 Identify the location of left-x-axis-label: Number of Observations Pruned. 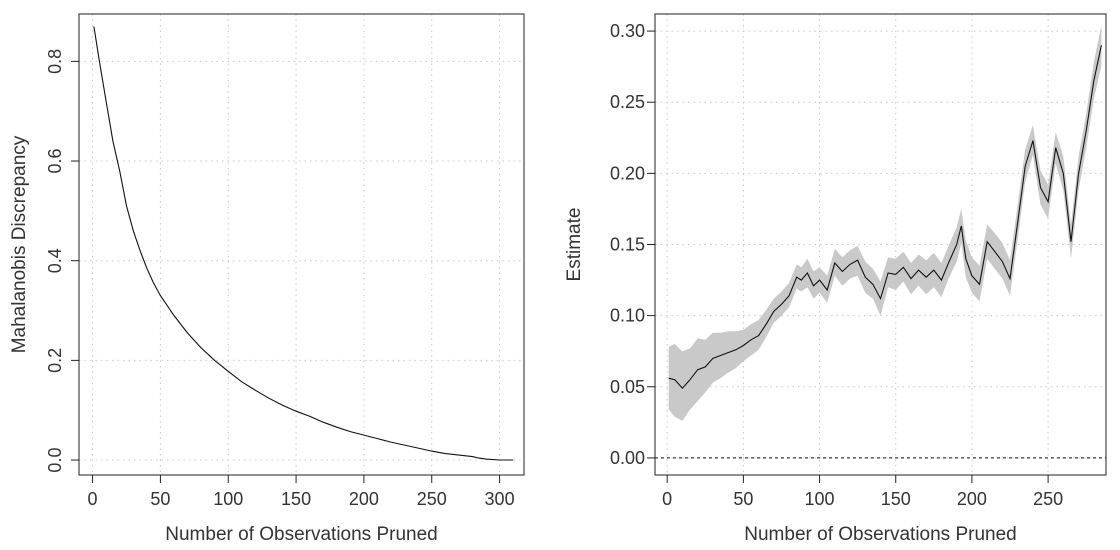
(301, 534).